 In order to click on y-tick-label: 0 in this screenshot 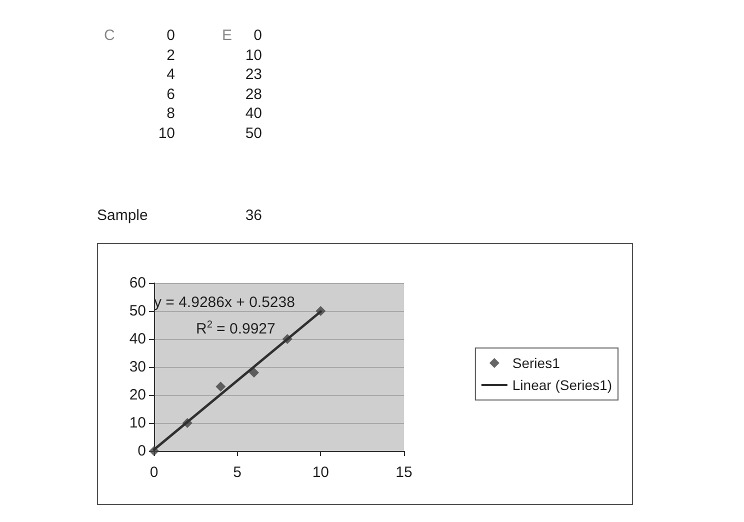, I will do `click(142, 451)`.